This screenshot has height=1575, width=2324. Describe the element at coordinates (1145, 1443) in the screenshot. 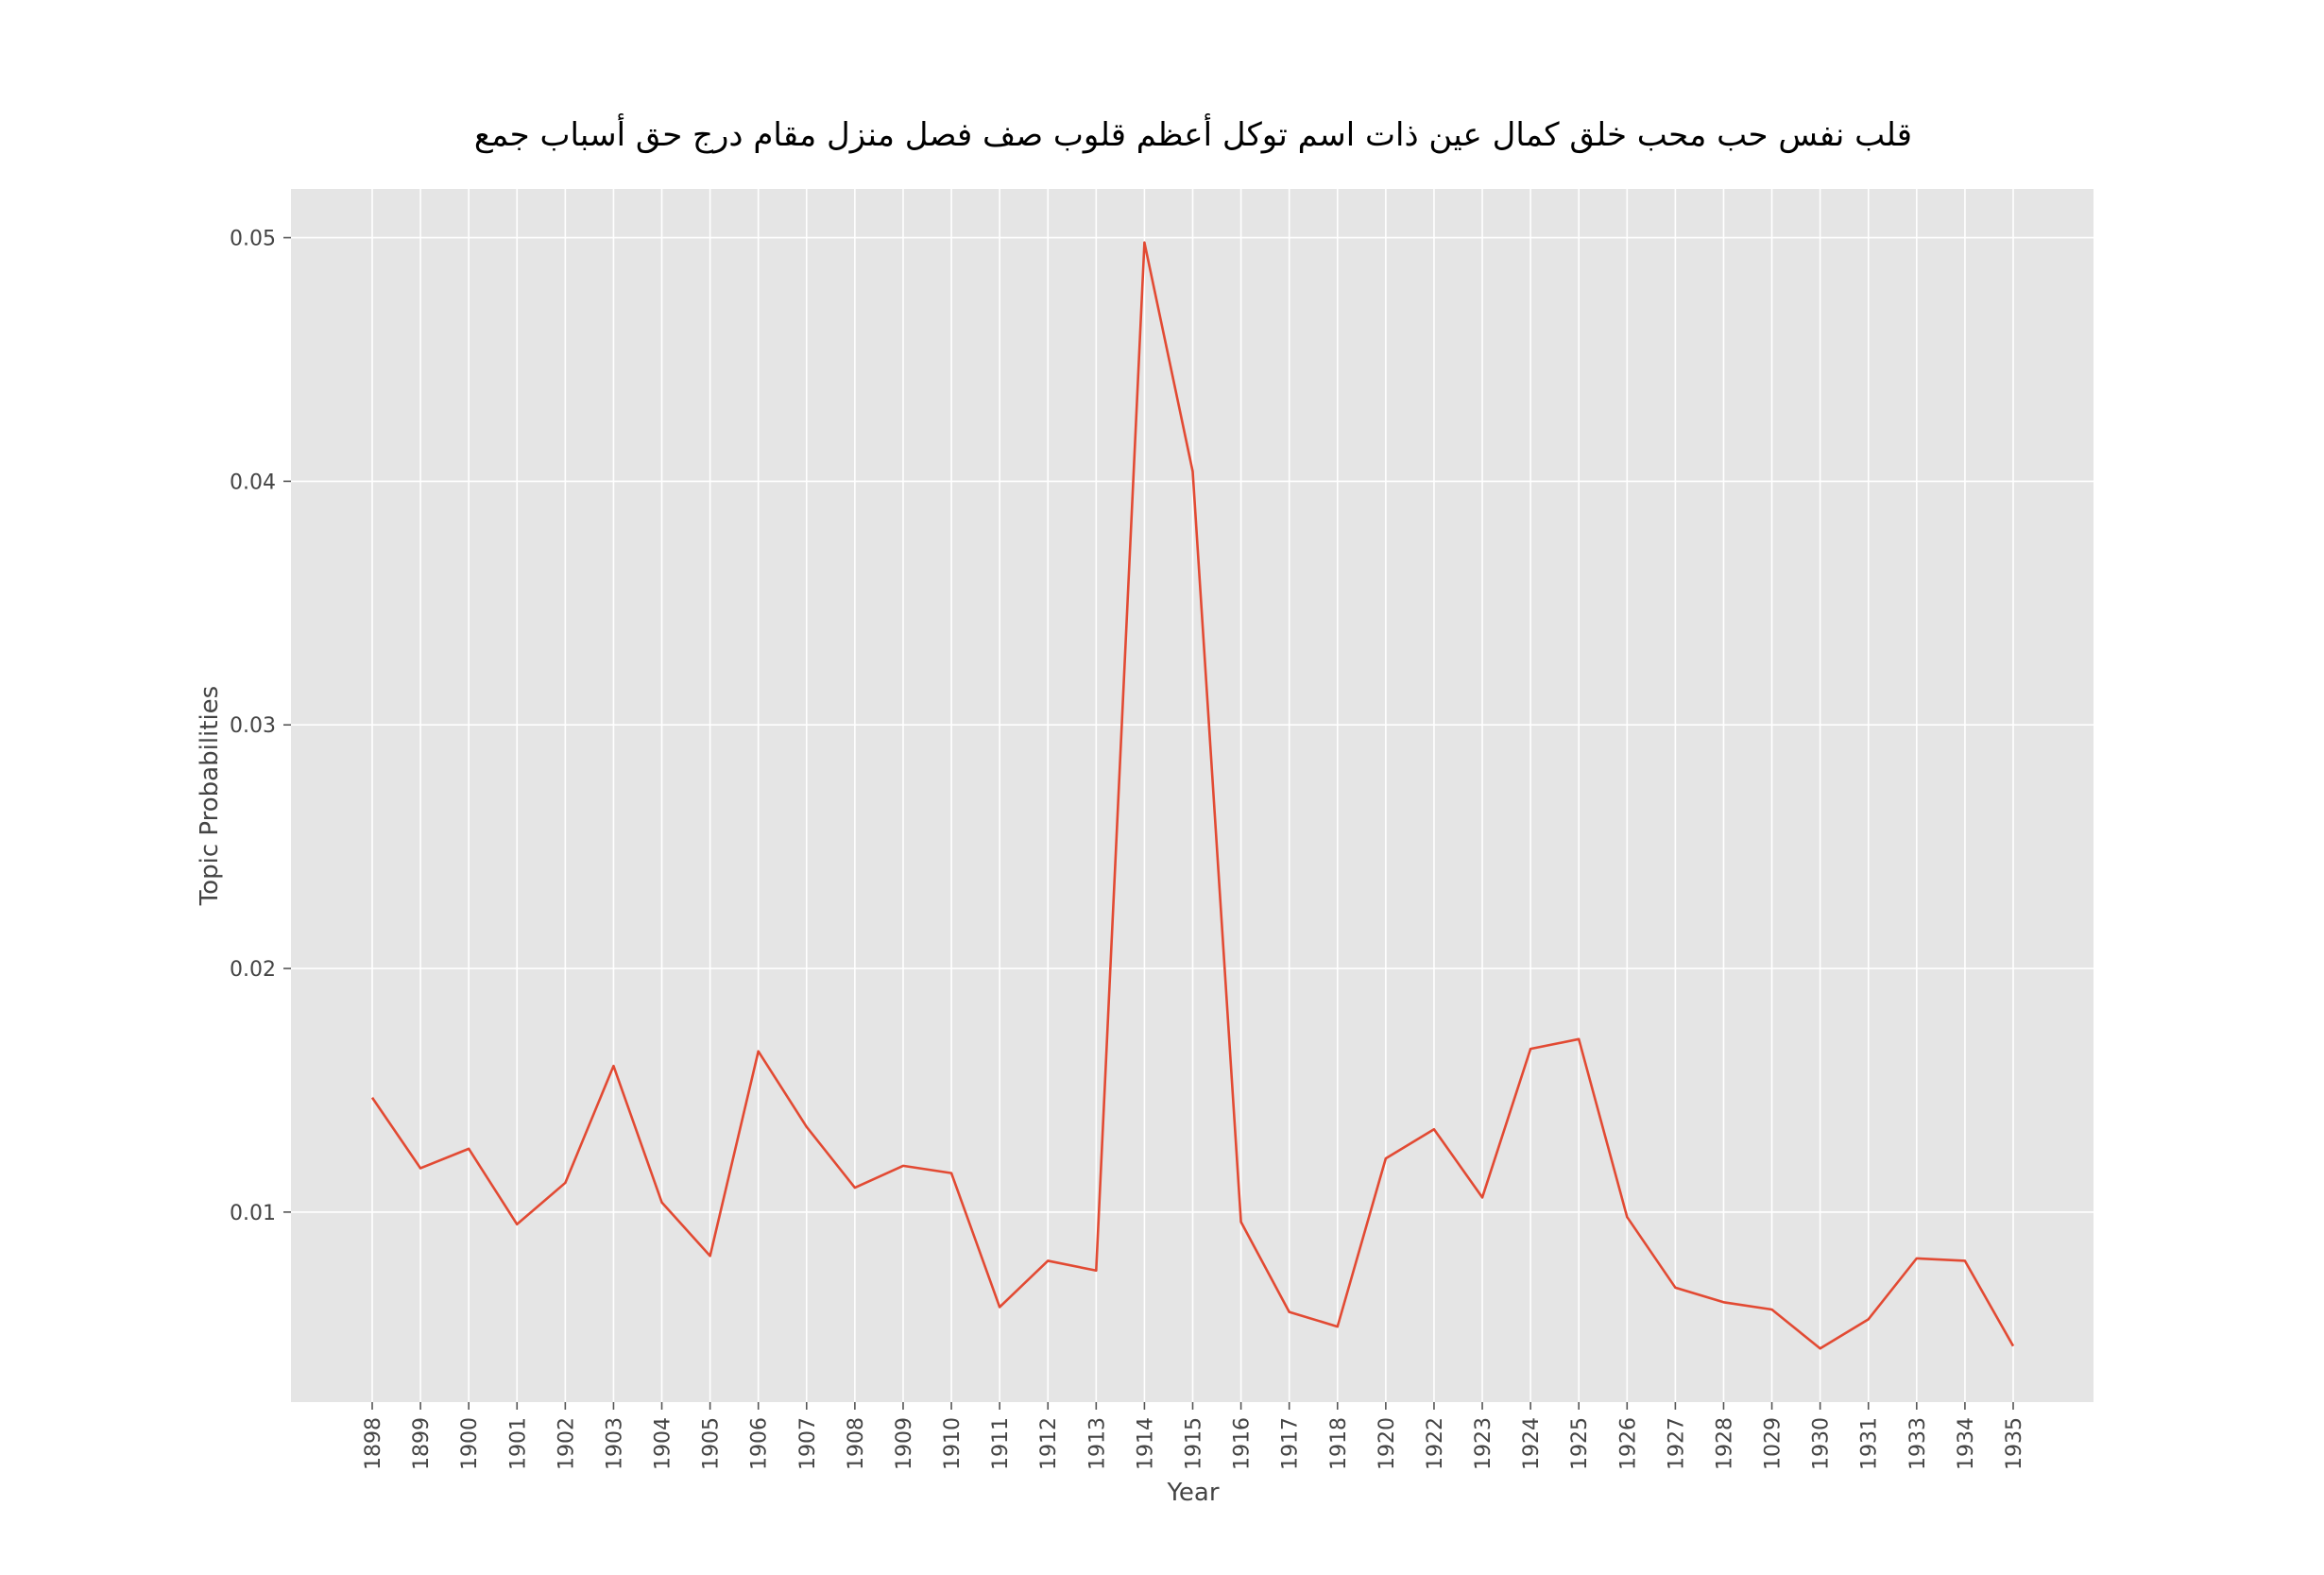

I see `x-tick-label: 1914` at that location.